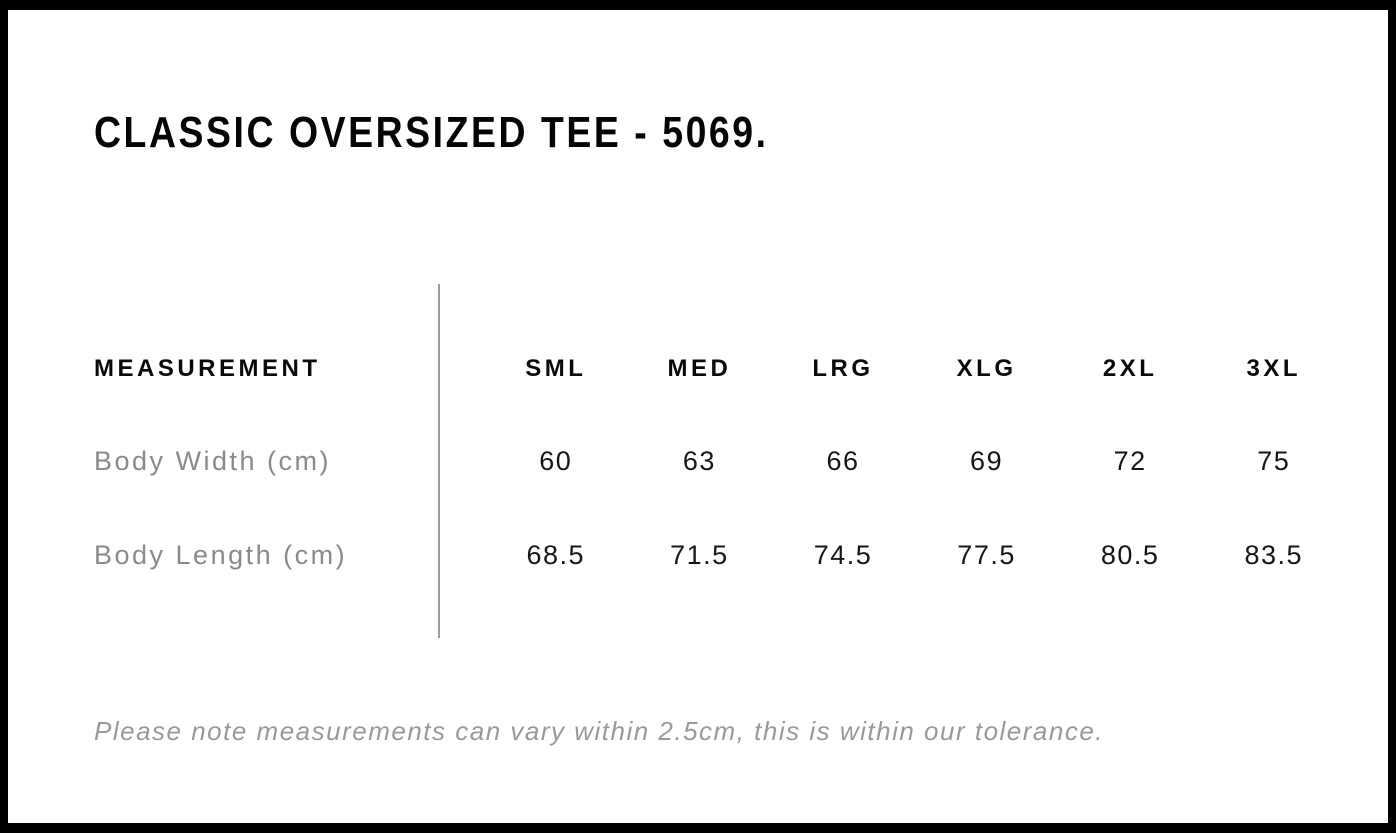 This screenshot has height=833, width=1396. Describe the element at coordinates (987, 461) in the screenshot. I see `table-cell: 69` at that location.